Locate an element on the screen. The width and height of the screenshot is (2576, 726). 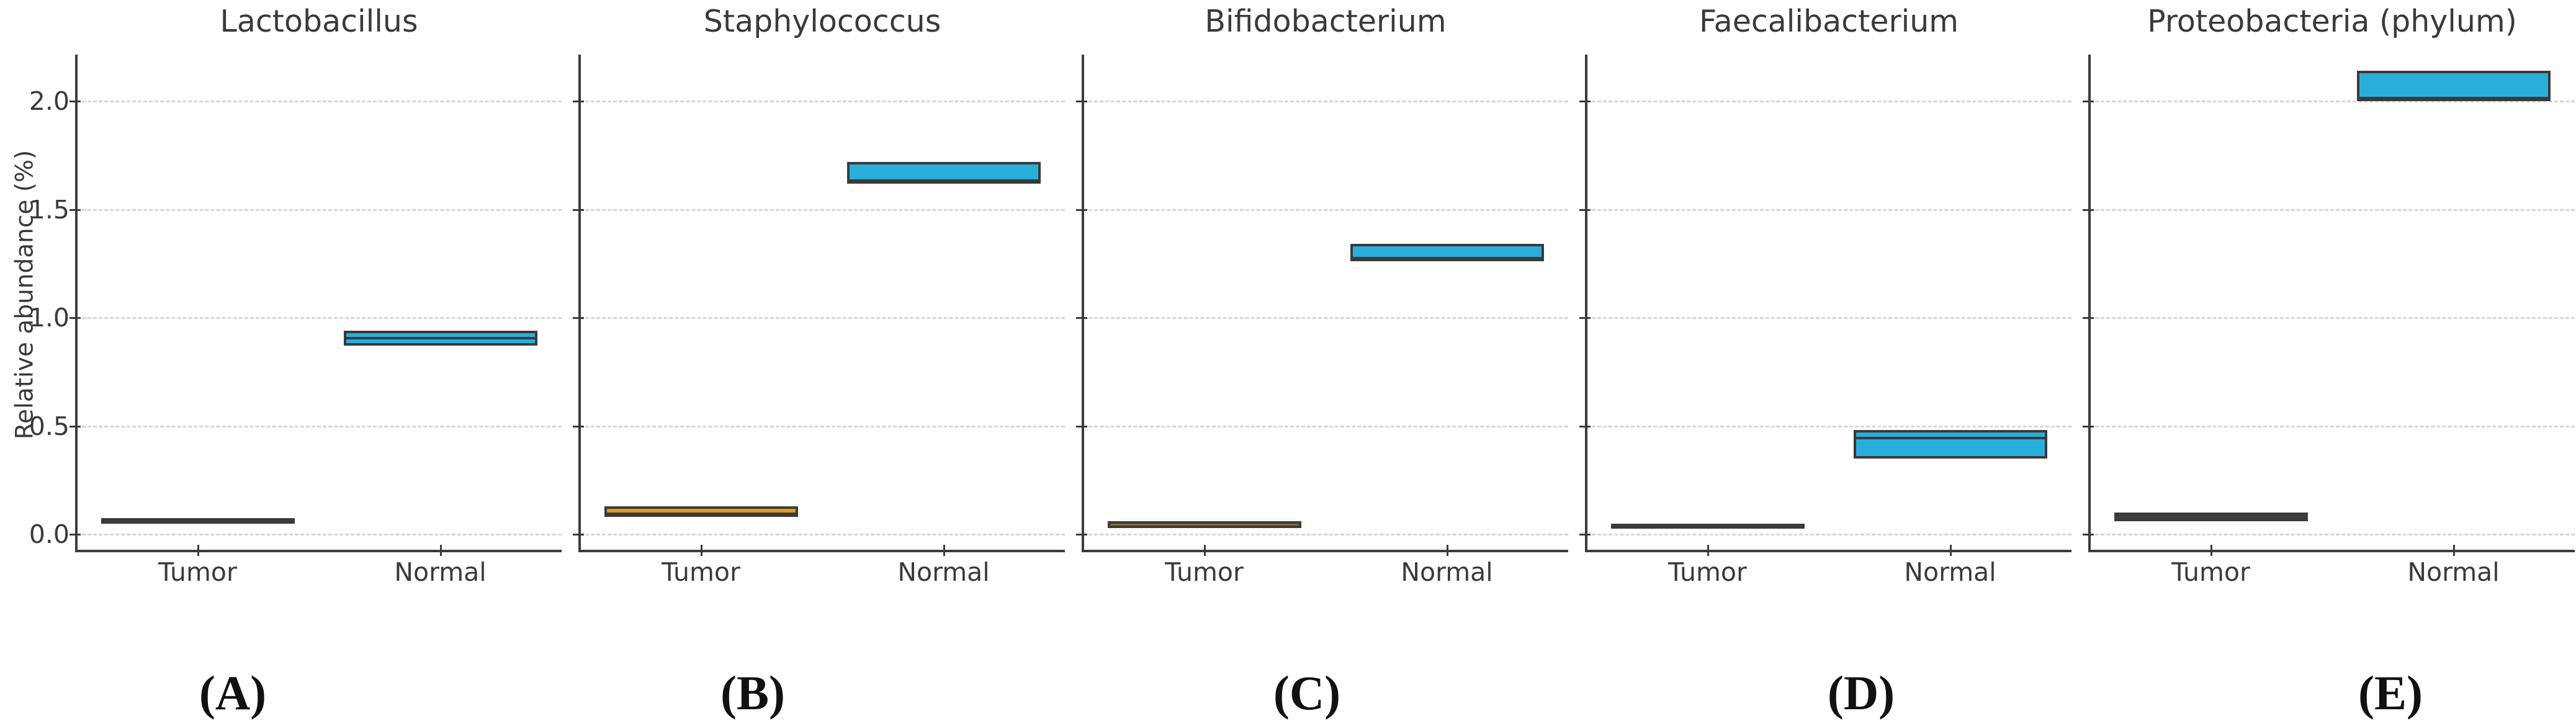
panel-title: Faecalibacterium is located at coordinates (1829, 21).